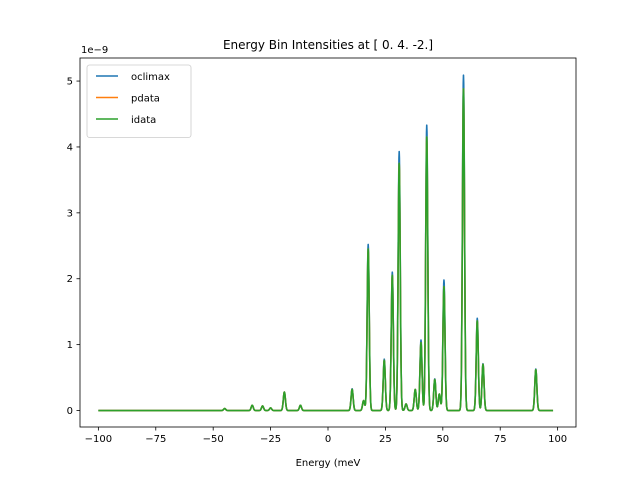  I want to click on x-tick-label: 75, so click(500, 439).